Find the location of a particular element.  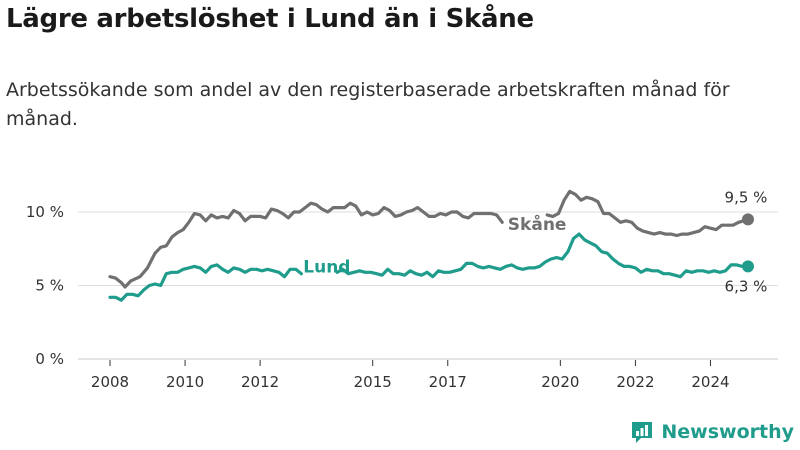

y-tick-label: 5 % is located at coordinates (49, 286).